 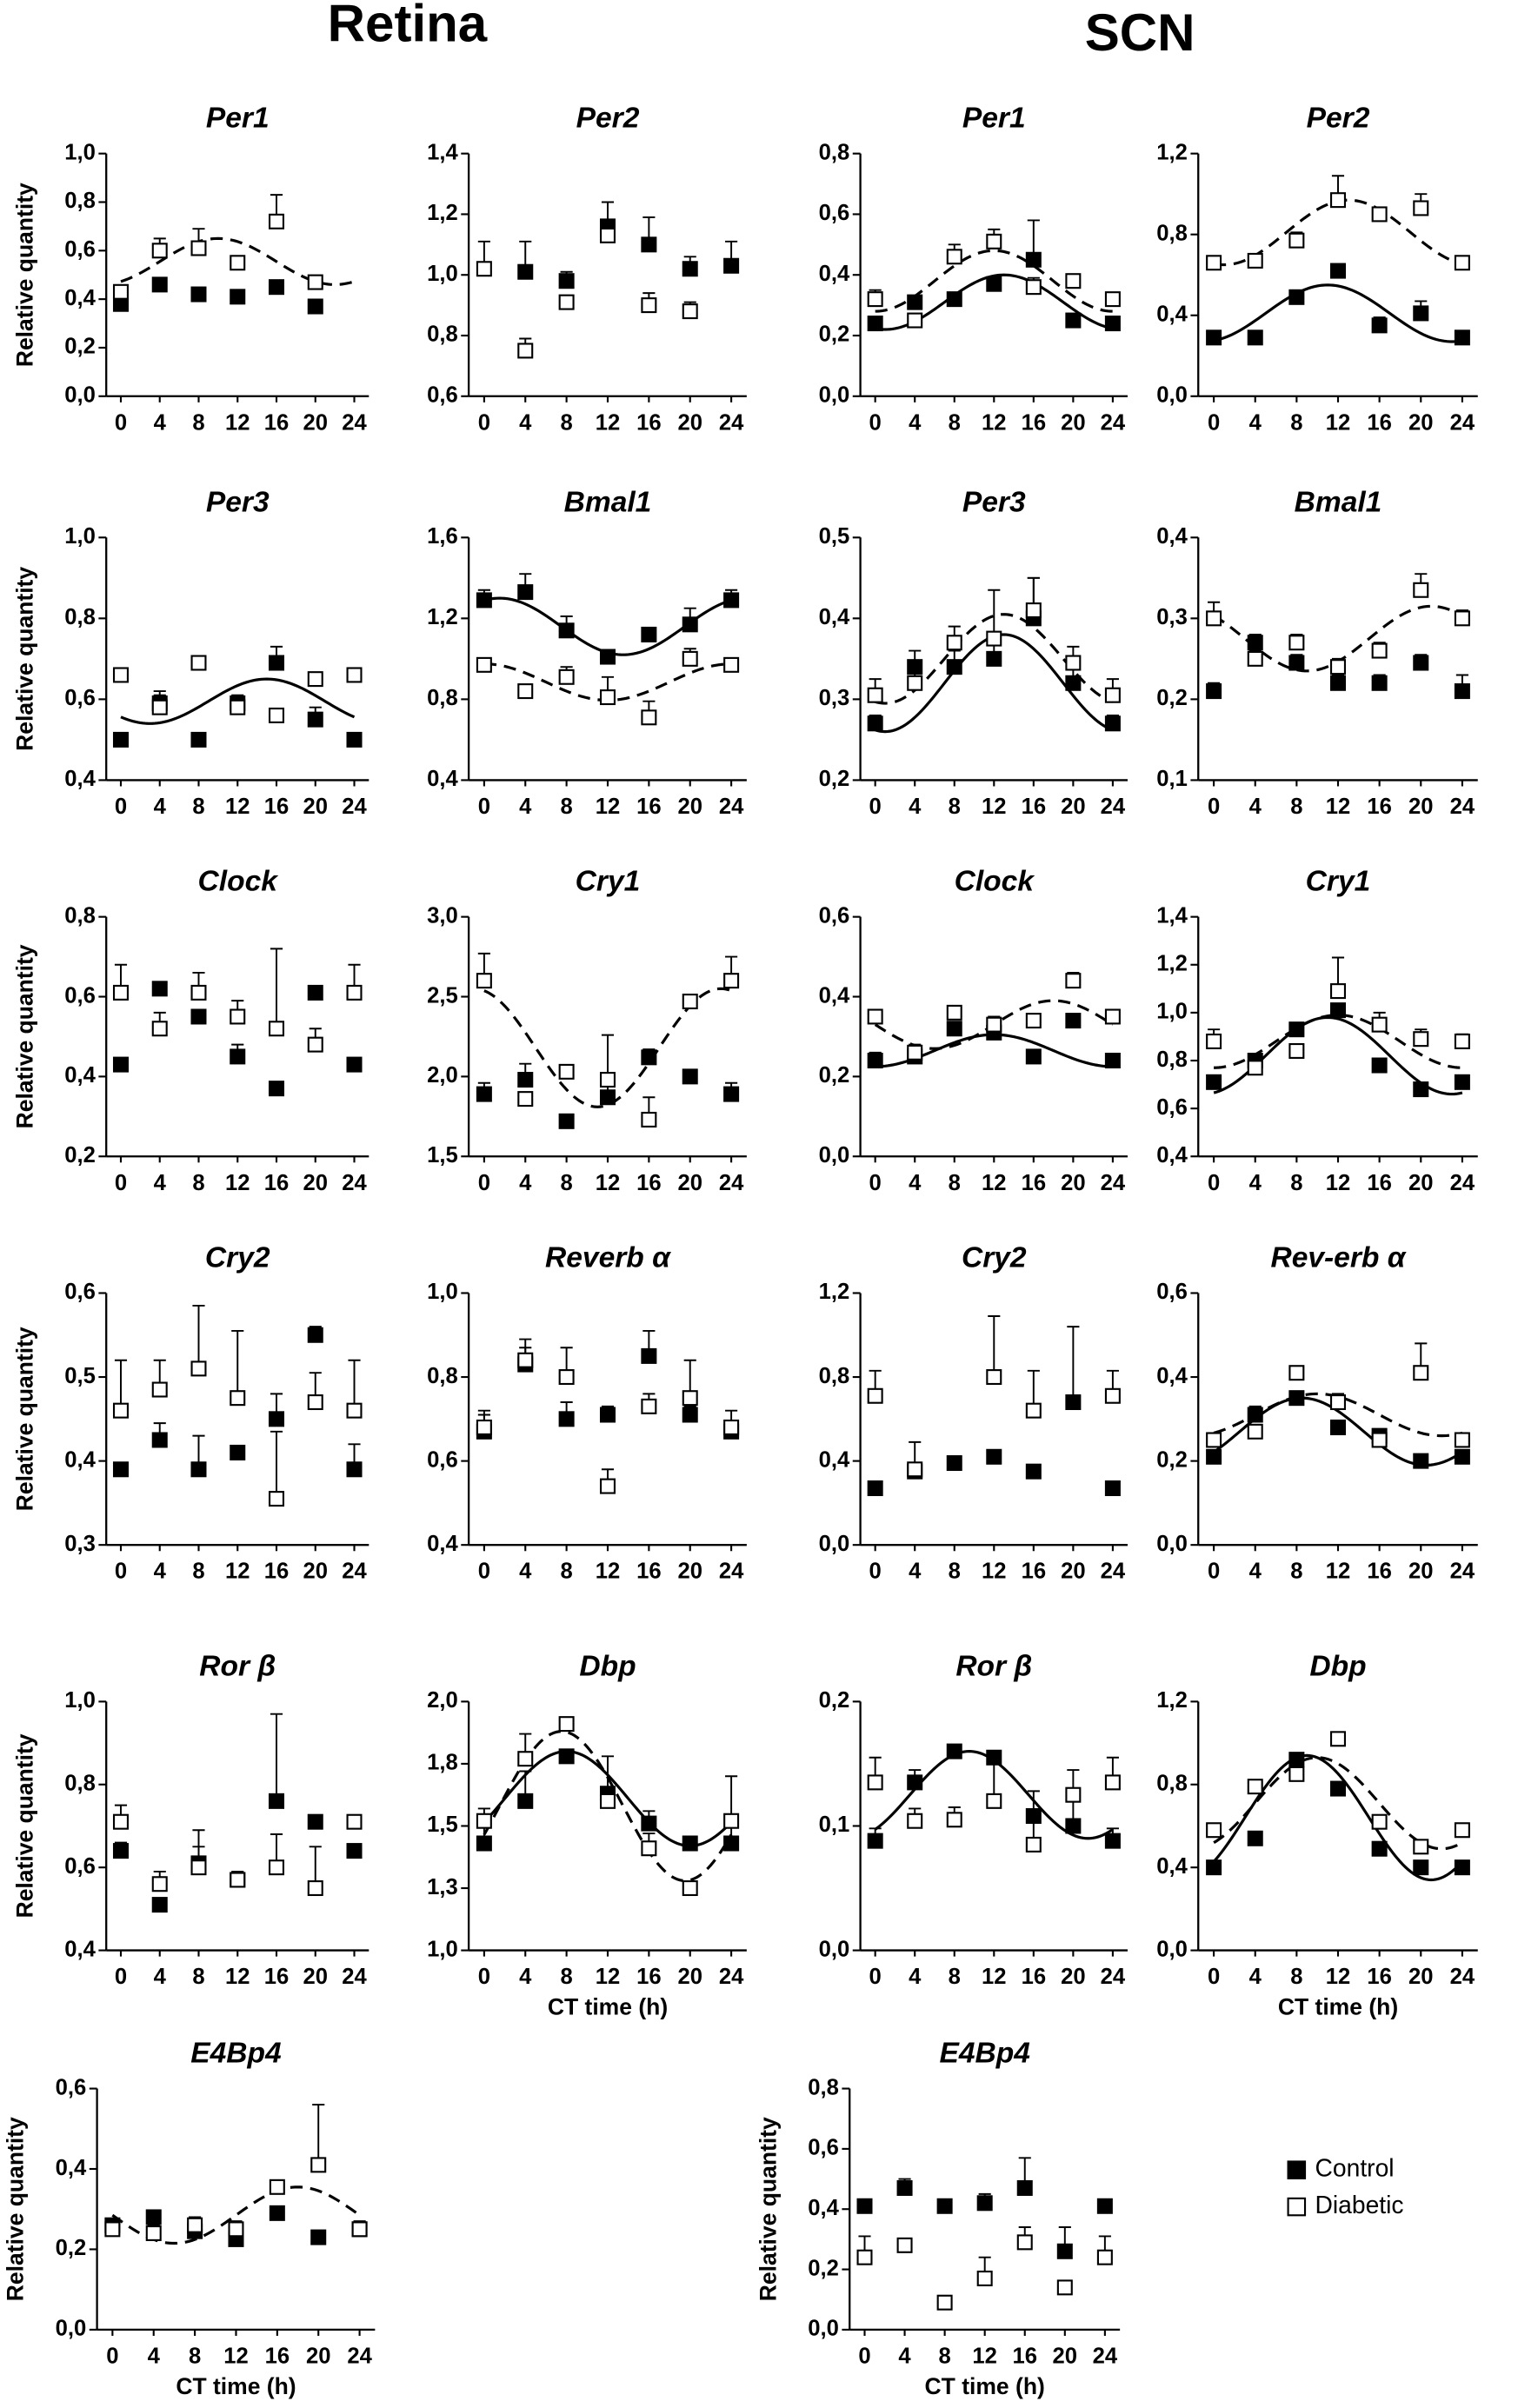 I want to click on x-axis-label: CT time (h), so click(x=608, y=2007).